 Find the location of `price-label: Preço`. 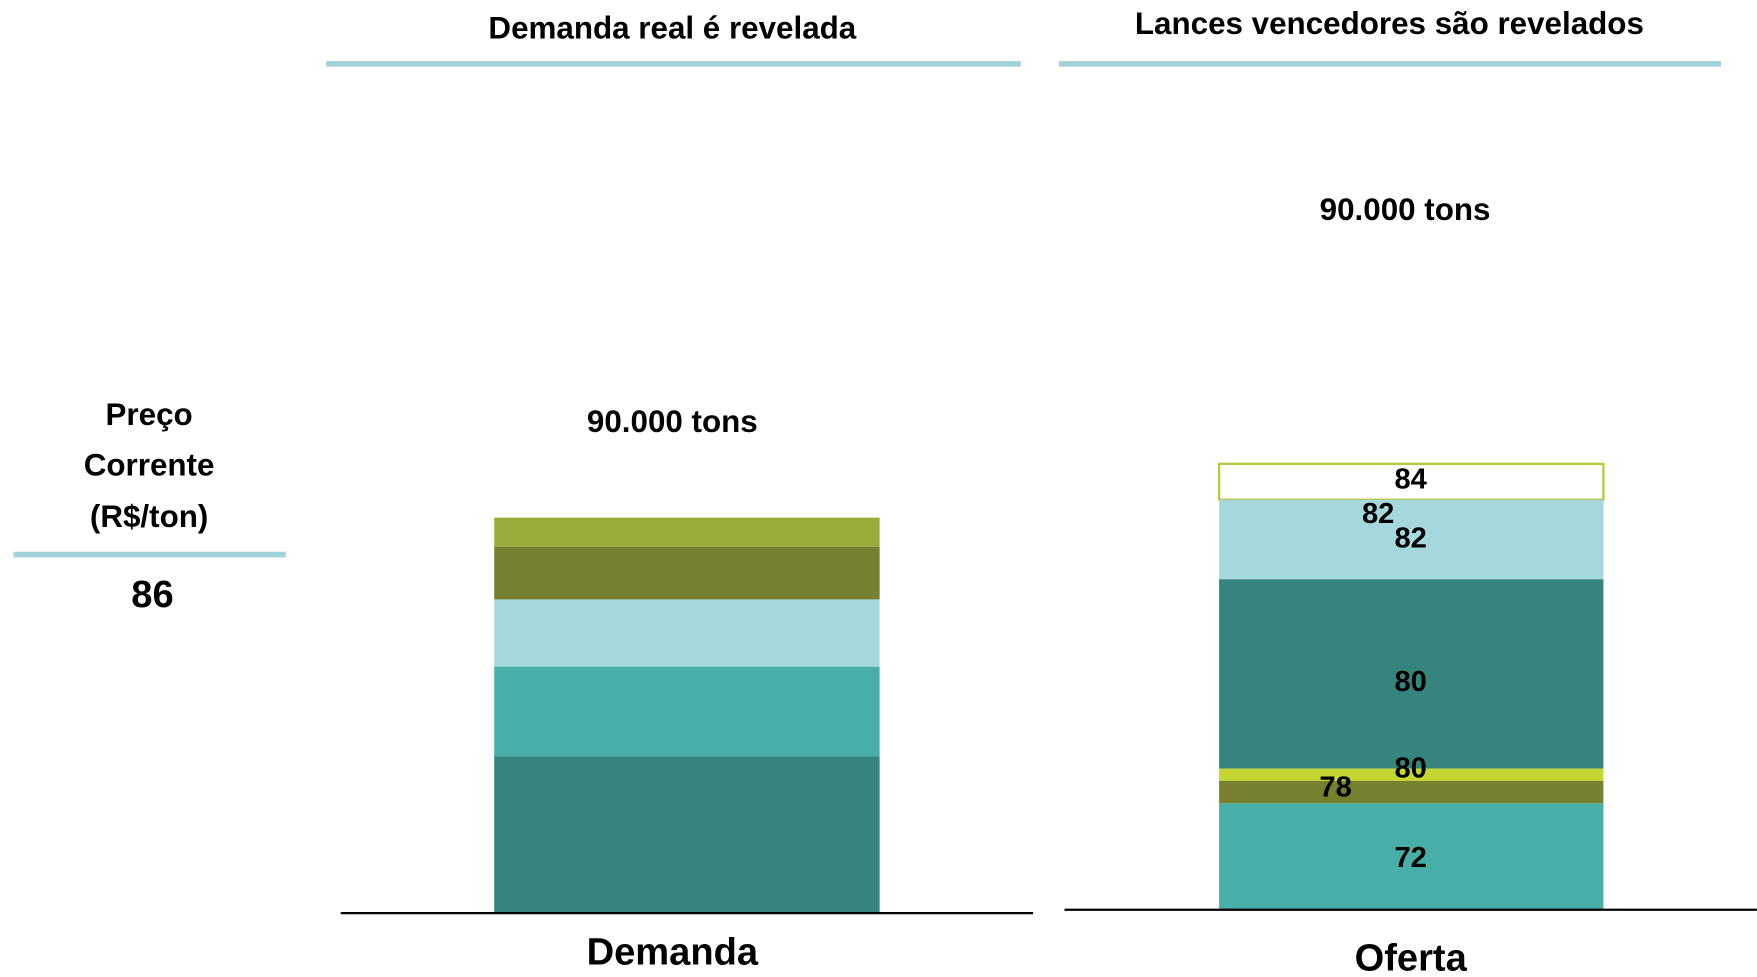

price-label: Preço is located at coordinates (149, 414).